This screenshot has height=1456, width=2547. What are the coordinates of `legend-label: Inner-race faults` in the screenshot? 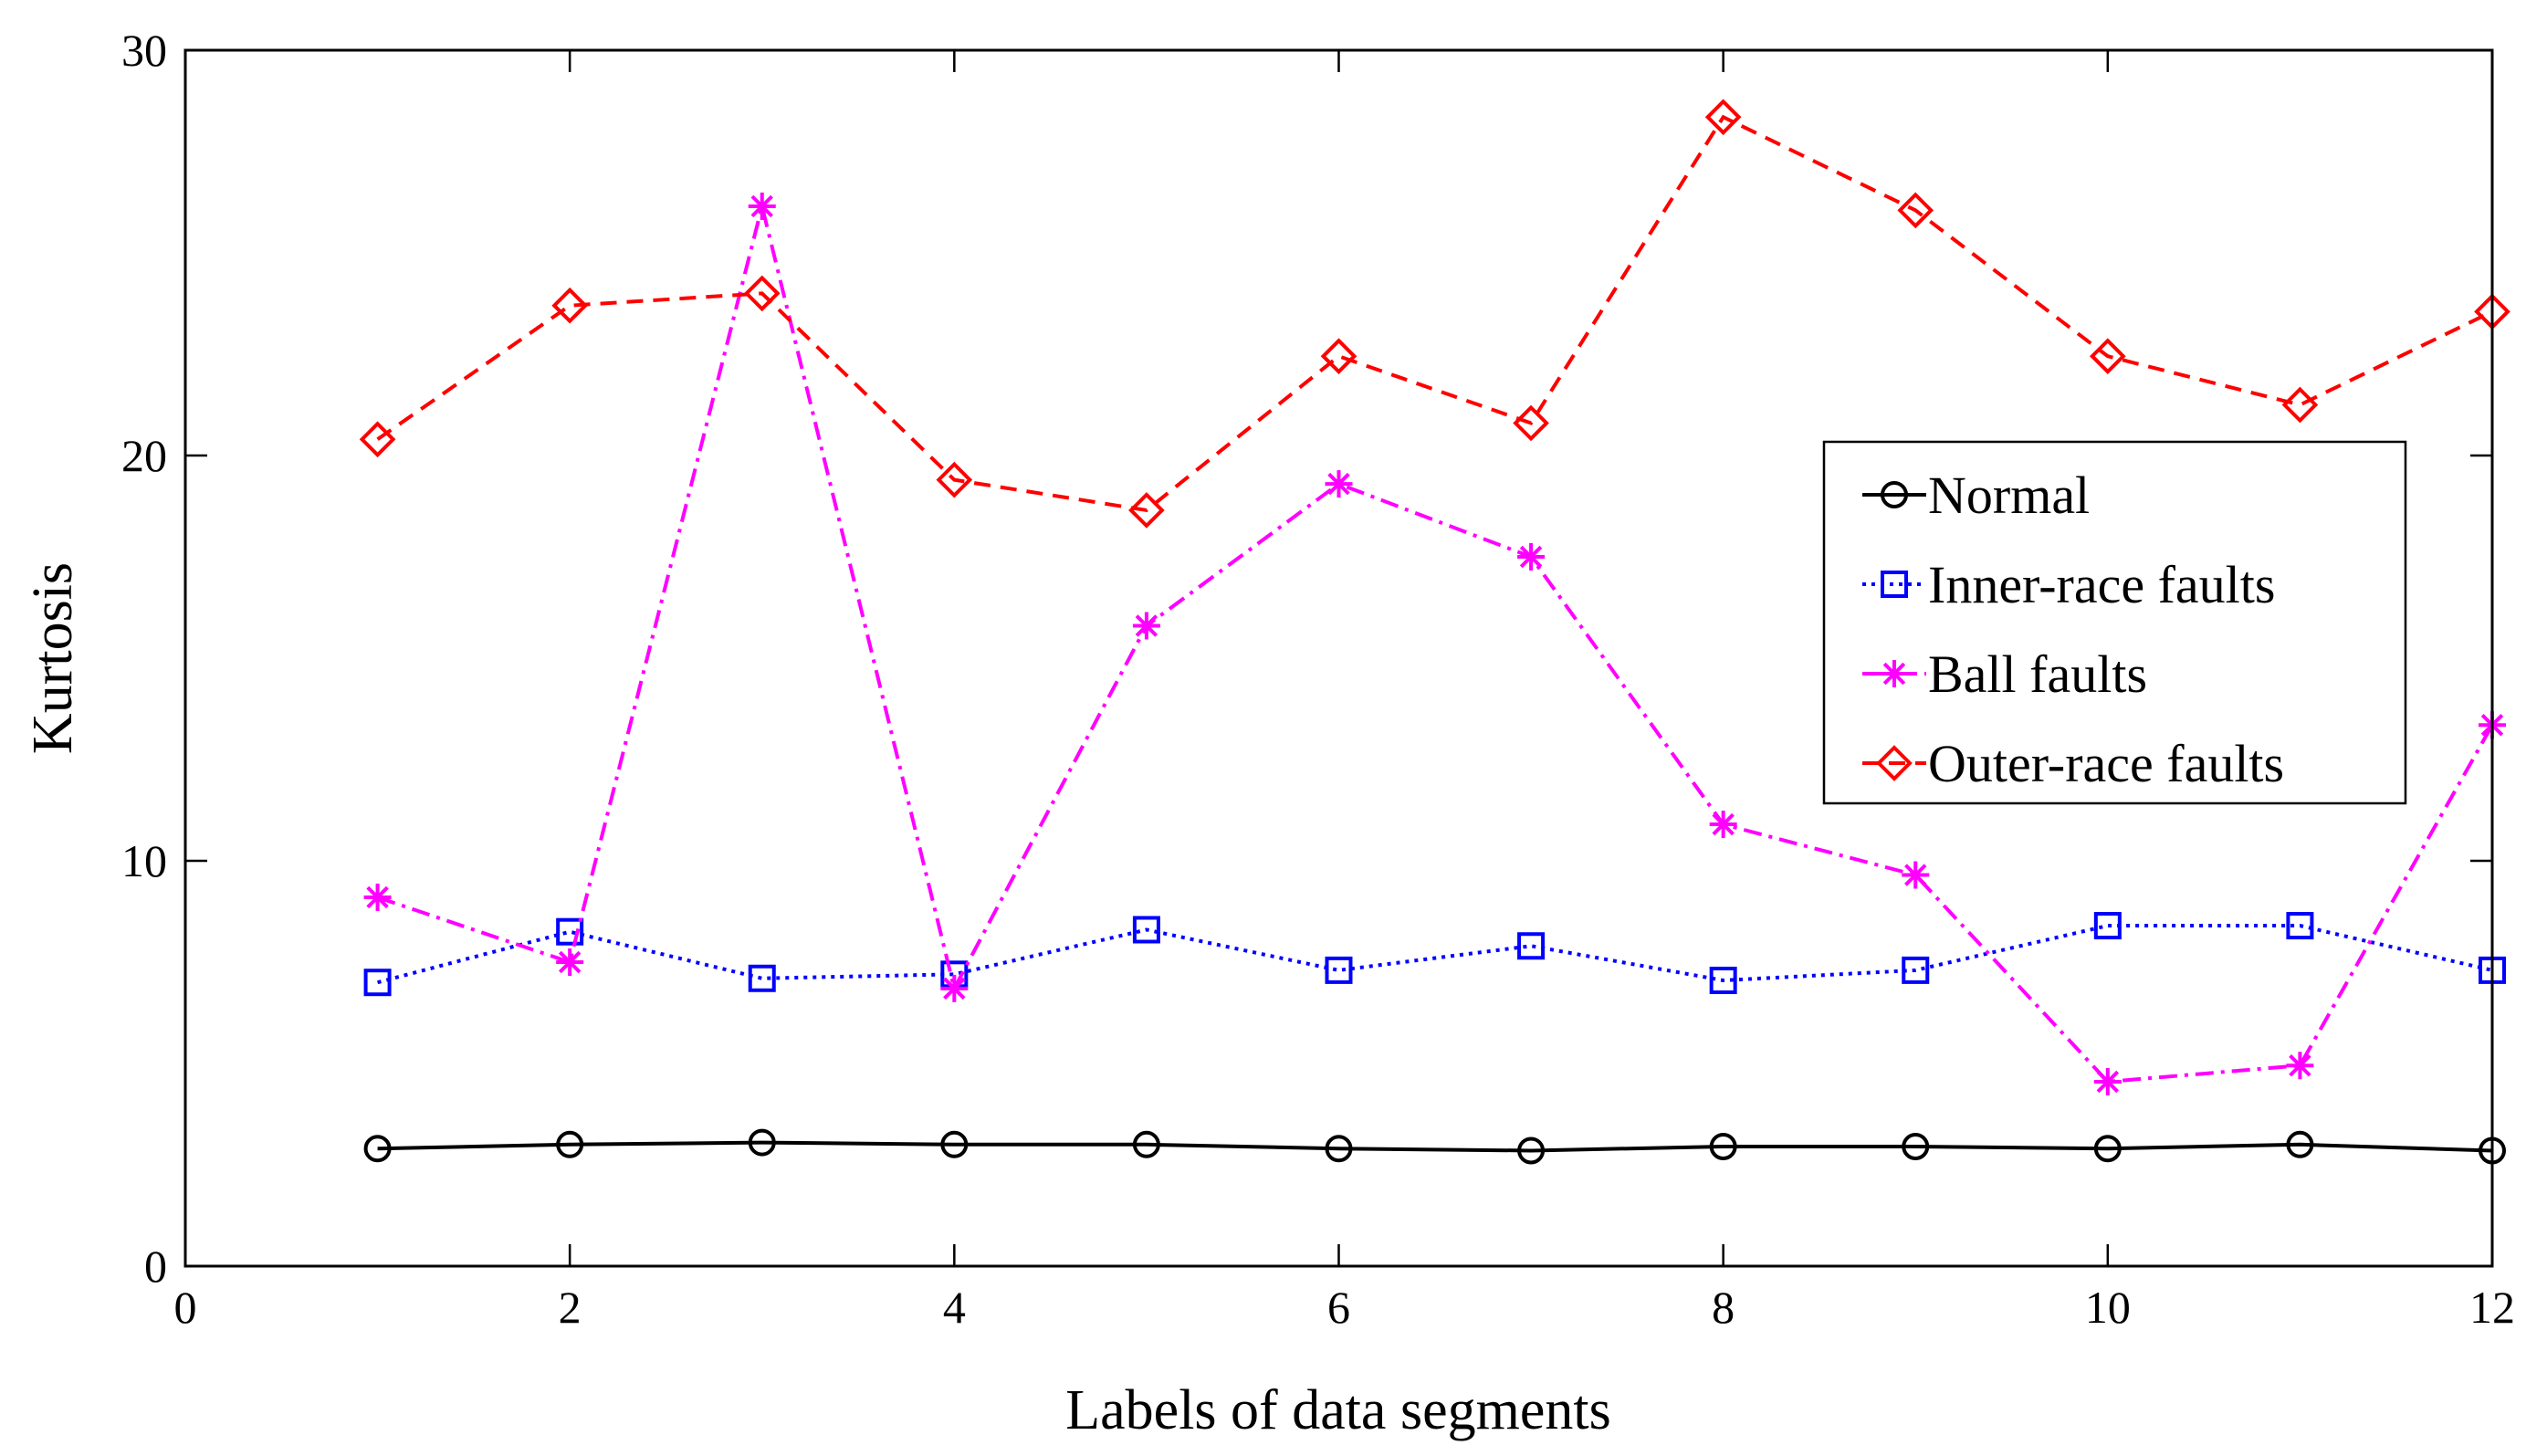 It's located at (2102, 584).